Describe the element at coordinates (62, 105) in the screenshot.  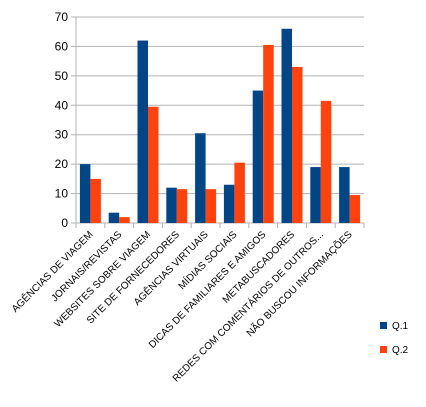
I see `y-tick-label: 40` at that location.